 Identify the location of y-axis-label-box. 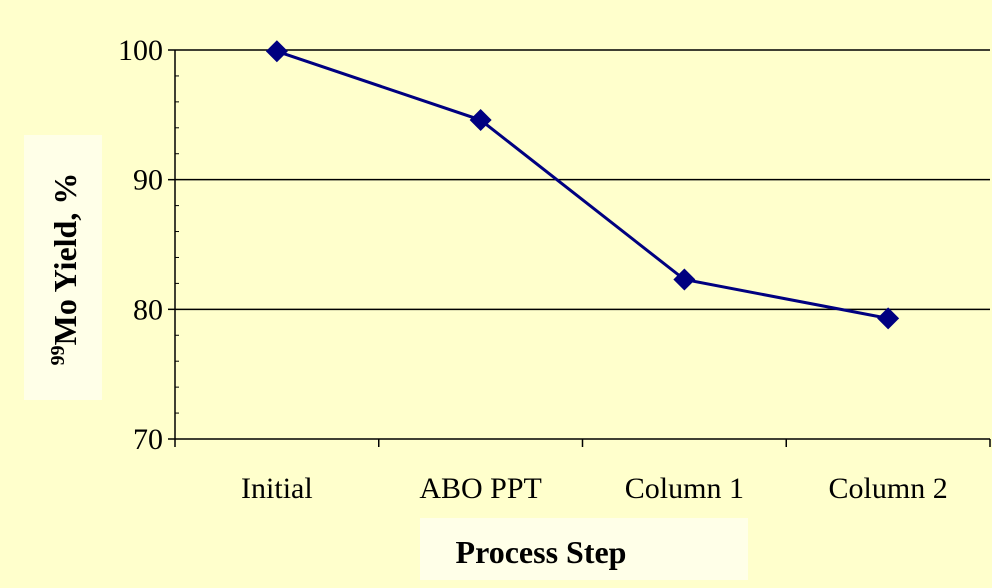
(63, 267).